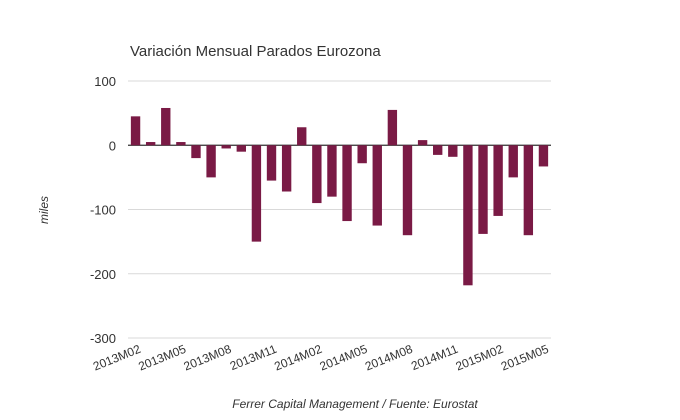 The image size is (680, 420). Describe the element at coordinates (162, 358) in the screenshot. I see `x-tick-label: 2013M05` at that location.